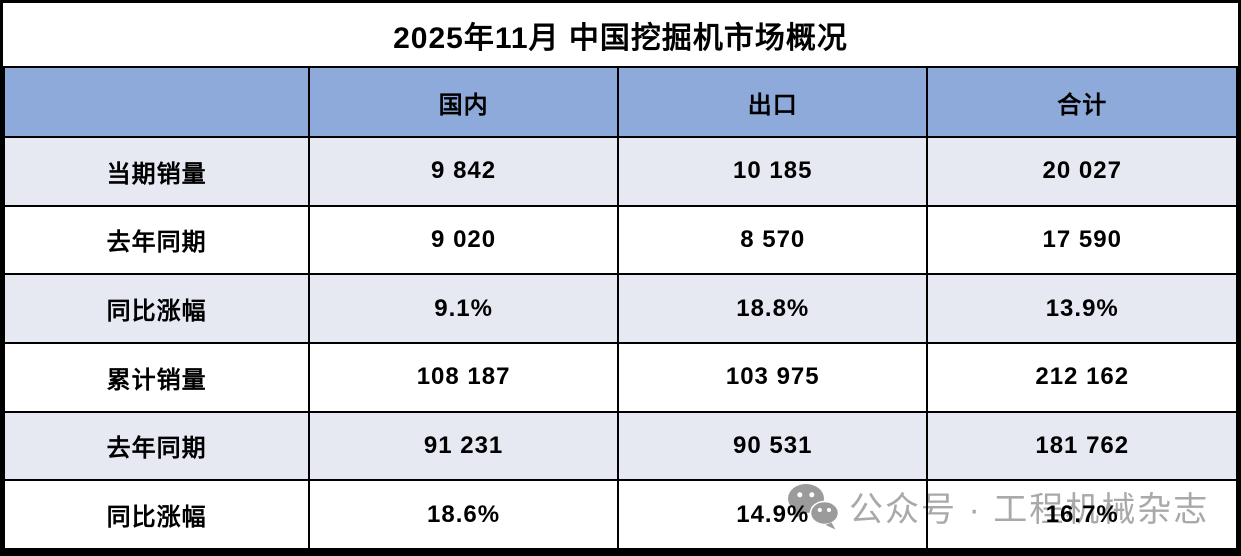  I want to click on header-cell-total: 合计, so click(1082, 102).